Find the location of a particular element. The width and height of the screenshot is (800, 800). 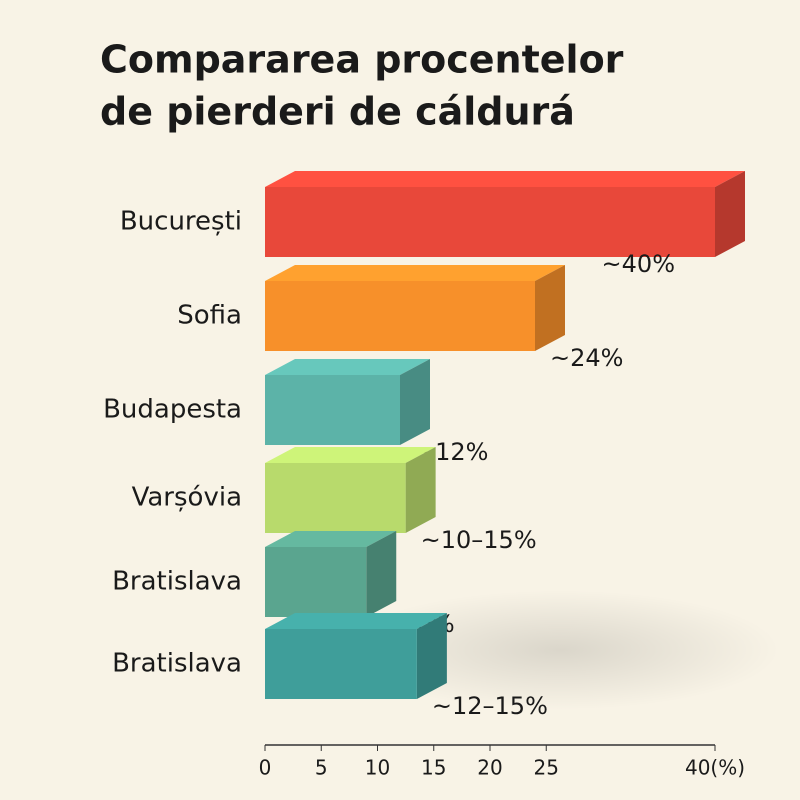

shadow is located at coordinates (560, 650).